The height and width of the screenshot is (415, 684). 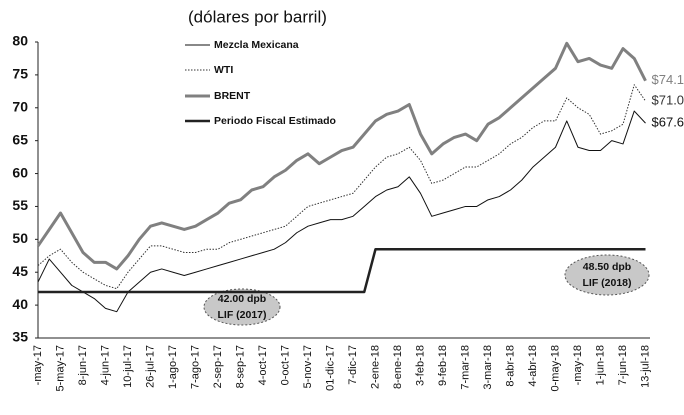 I want to click on x-tick-label: 7-ago-17, so click(x=195, y=367).